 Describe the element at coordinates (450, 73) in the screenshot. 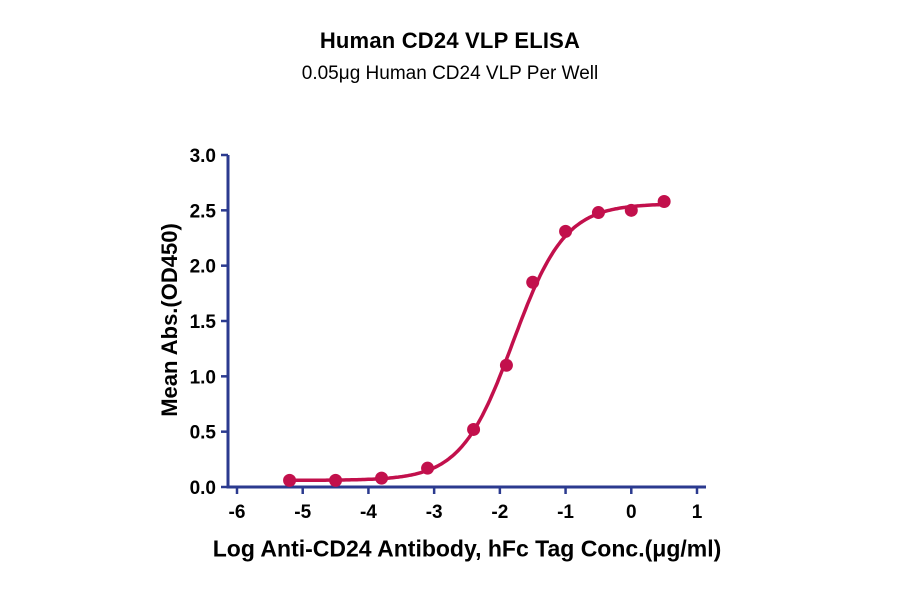

I see `chart-subtitle: 0.05μg Human CD24 VLP Per Well` at that location.